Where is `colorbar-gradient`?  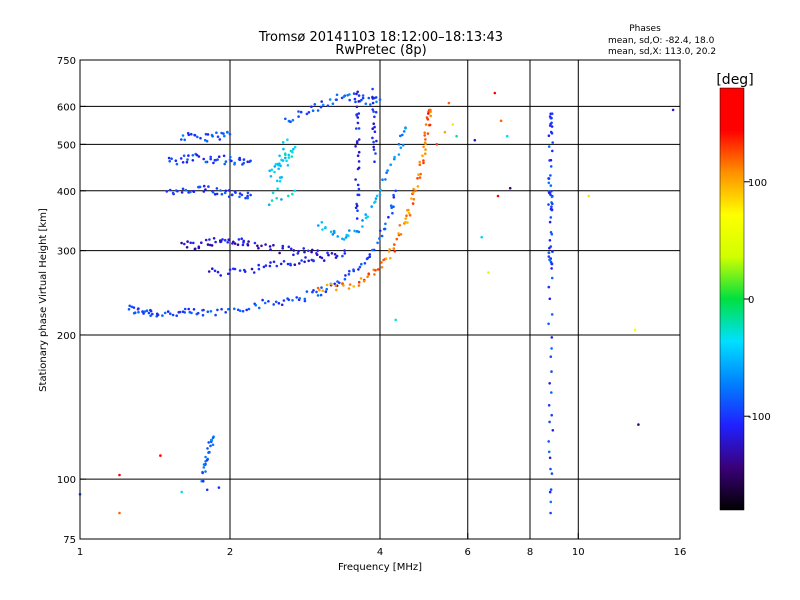 colorbar-gradient is located at coordinates (732, 299).